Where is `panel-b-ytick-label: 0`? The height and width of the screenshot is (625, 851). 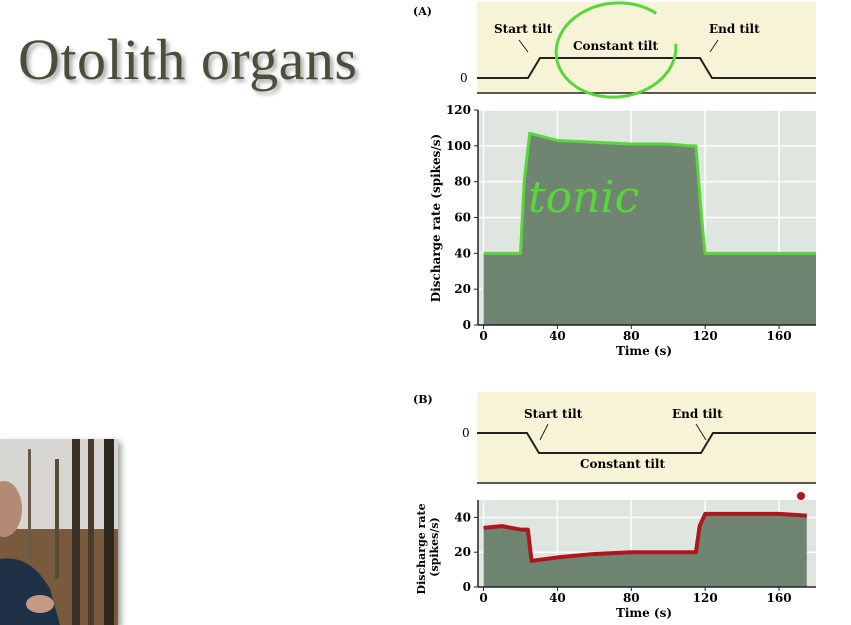 panel-b-ytick-label: 0 is located at coordinates (467, 587).